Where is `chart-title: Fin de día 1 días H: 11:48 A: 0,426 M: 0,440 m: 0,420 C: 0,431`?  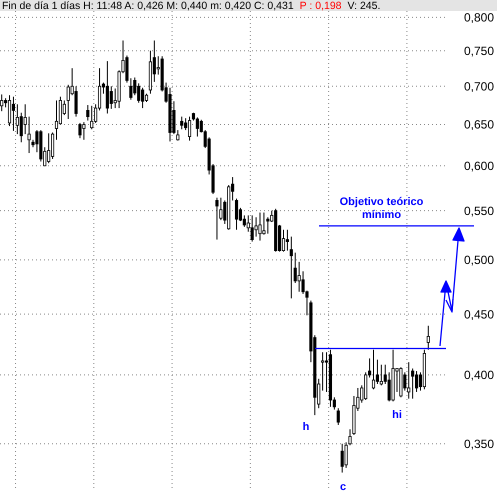
chart-title: Fin de día 1 días H: 11:48 A: 0,426 M: 0,440 m: 0,420 C: 0,431 is located at coordinates (148, 6).